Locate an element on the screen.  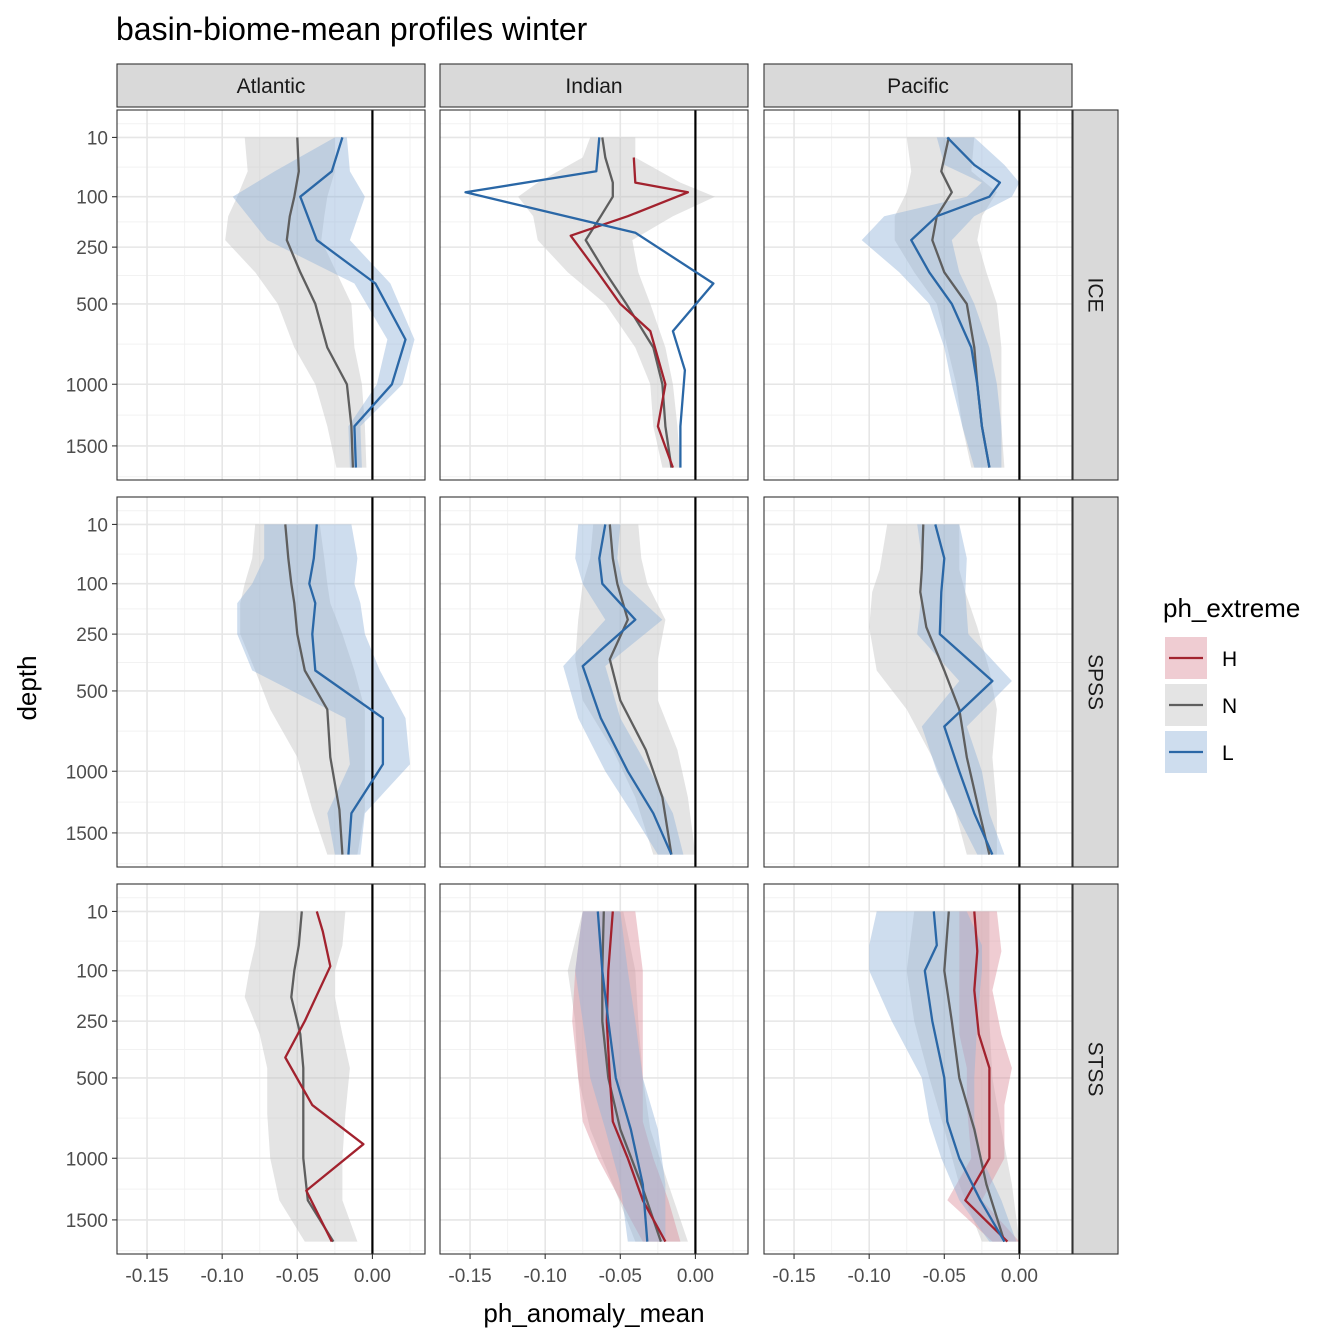
y-axis-title: depth is located at coordinates (27, 687).